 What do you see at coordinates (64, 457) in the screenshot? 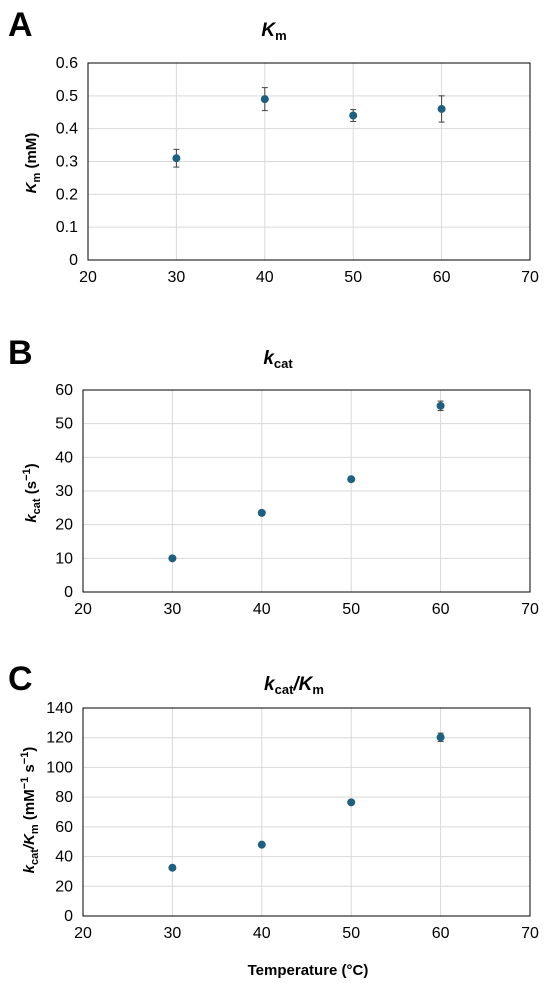
I see `y-tick-label-b: 40` at bounding box center [64, 457].